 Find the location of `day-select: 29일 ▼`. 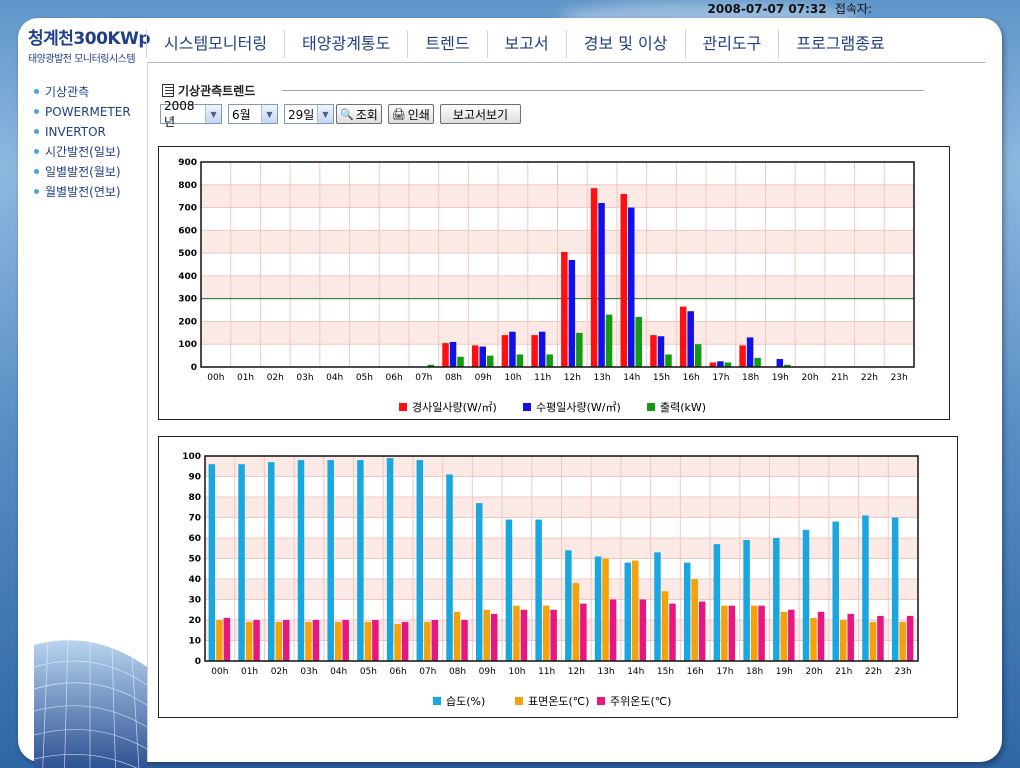

day-select: 29일 ▼ is located at coordinates (309, 114).